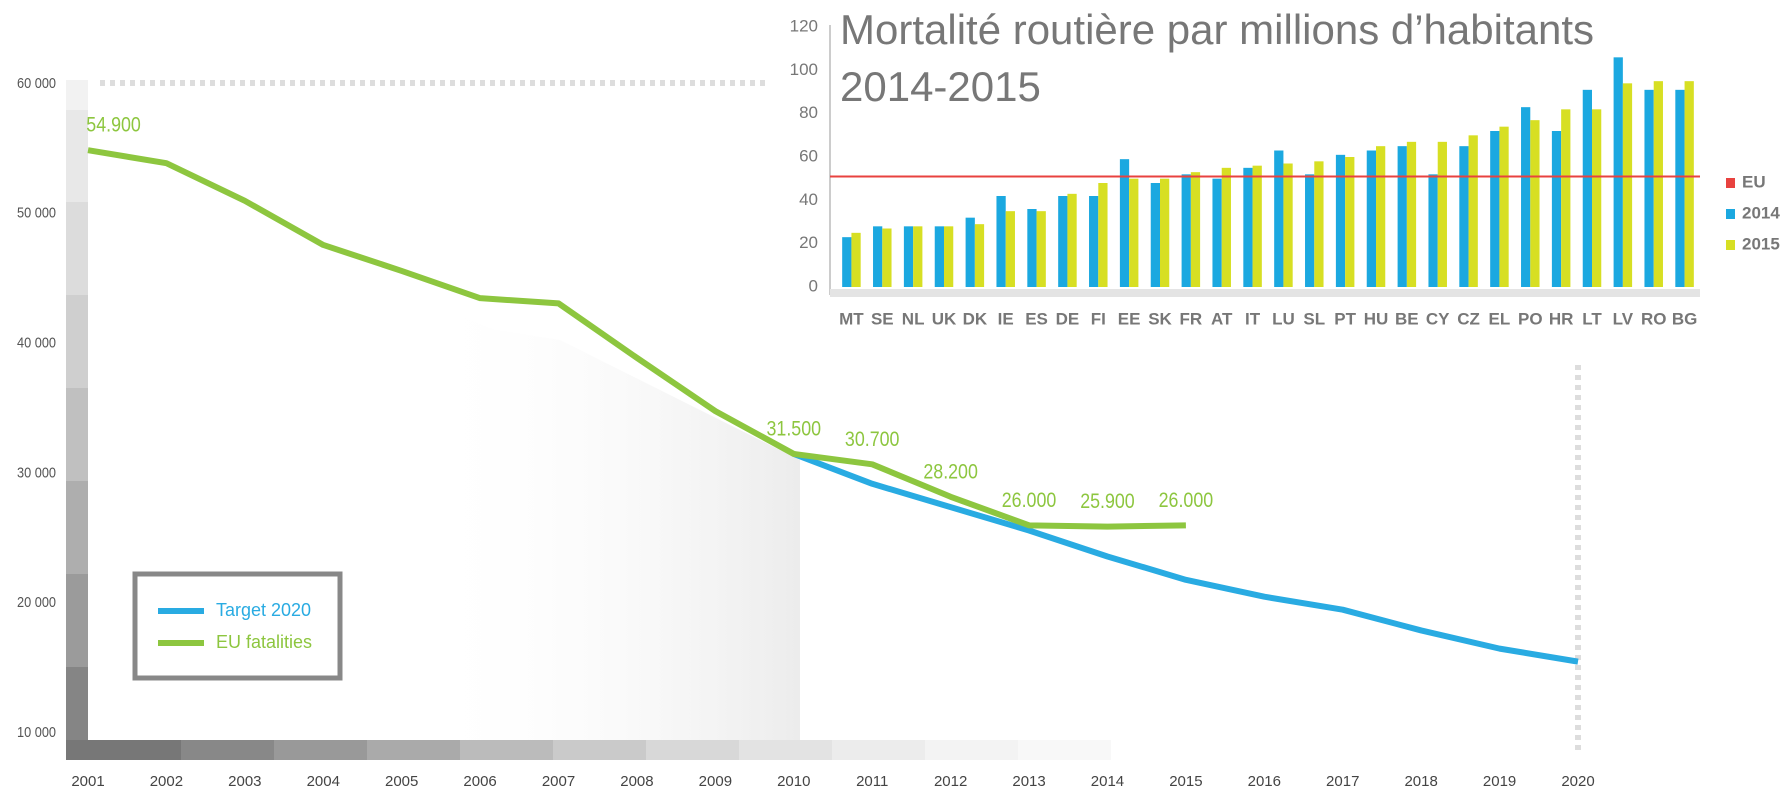 The image size is (1781, 792). I want to click on x-tick-label: BE, so click(1407, 318).